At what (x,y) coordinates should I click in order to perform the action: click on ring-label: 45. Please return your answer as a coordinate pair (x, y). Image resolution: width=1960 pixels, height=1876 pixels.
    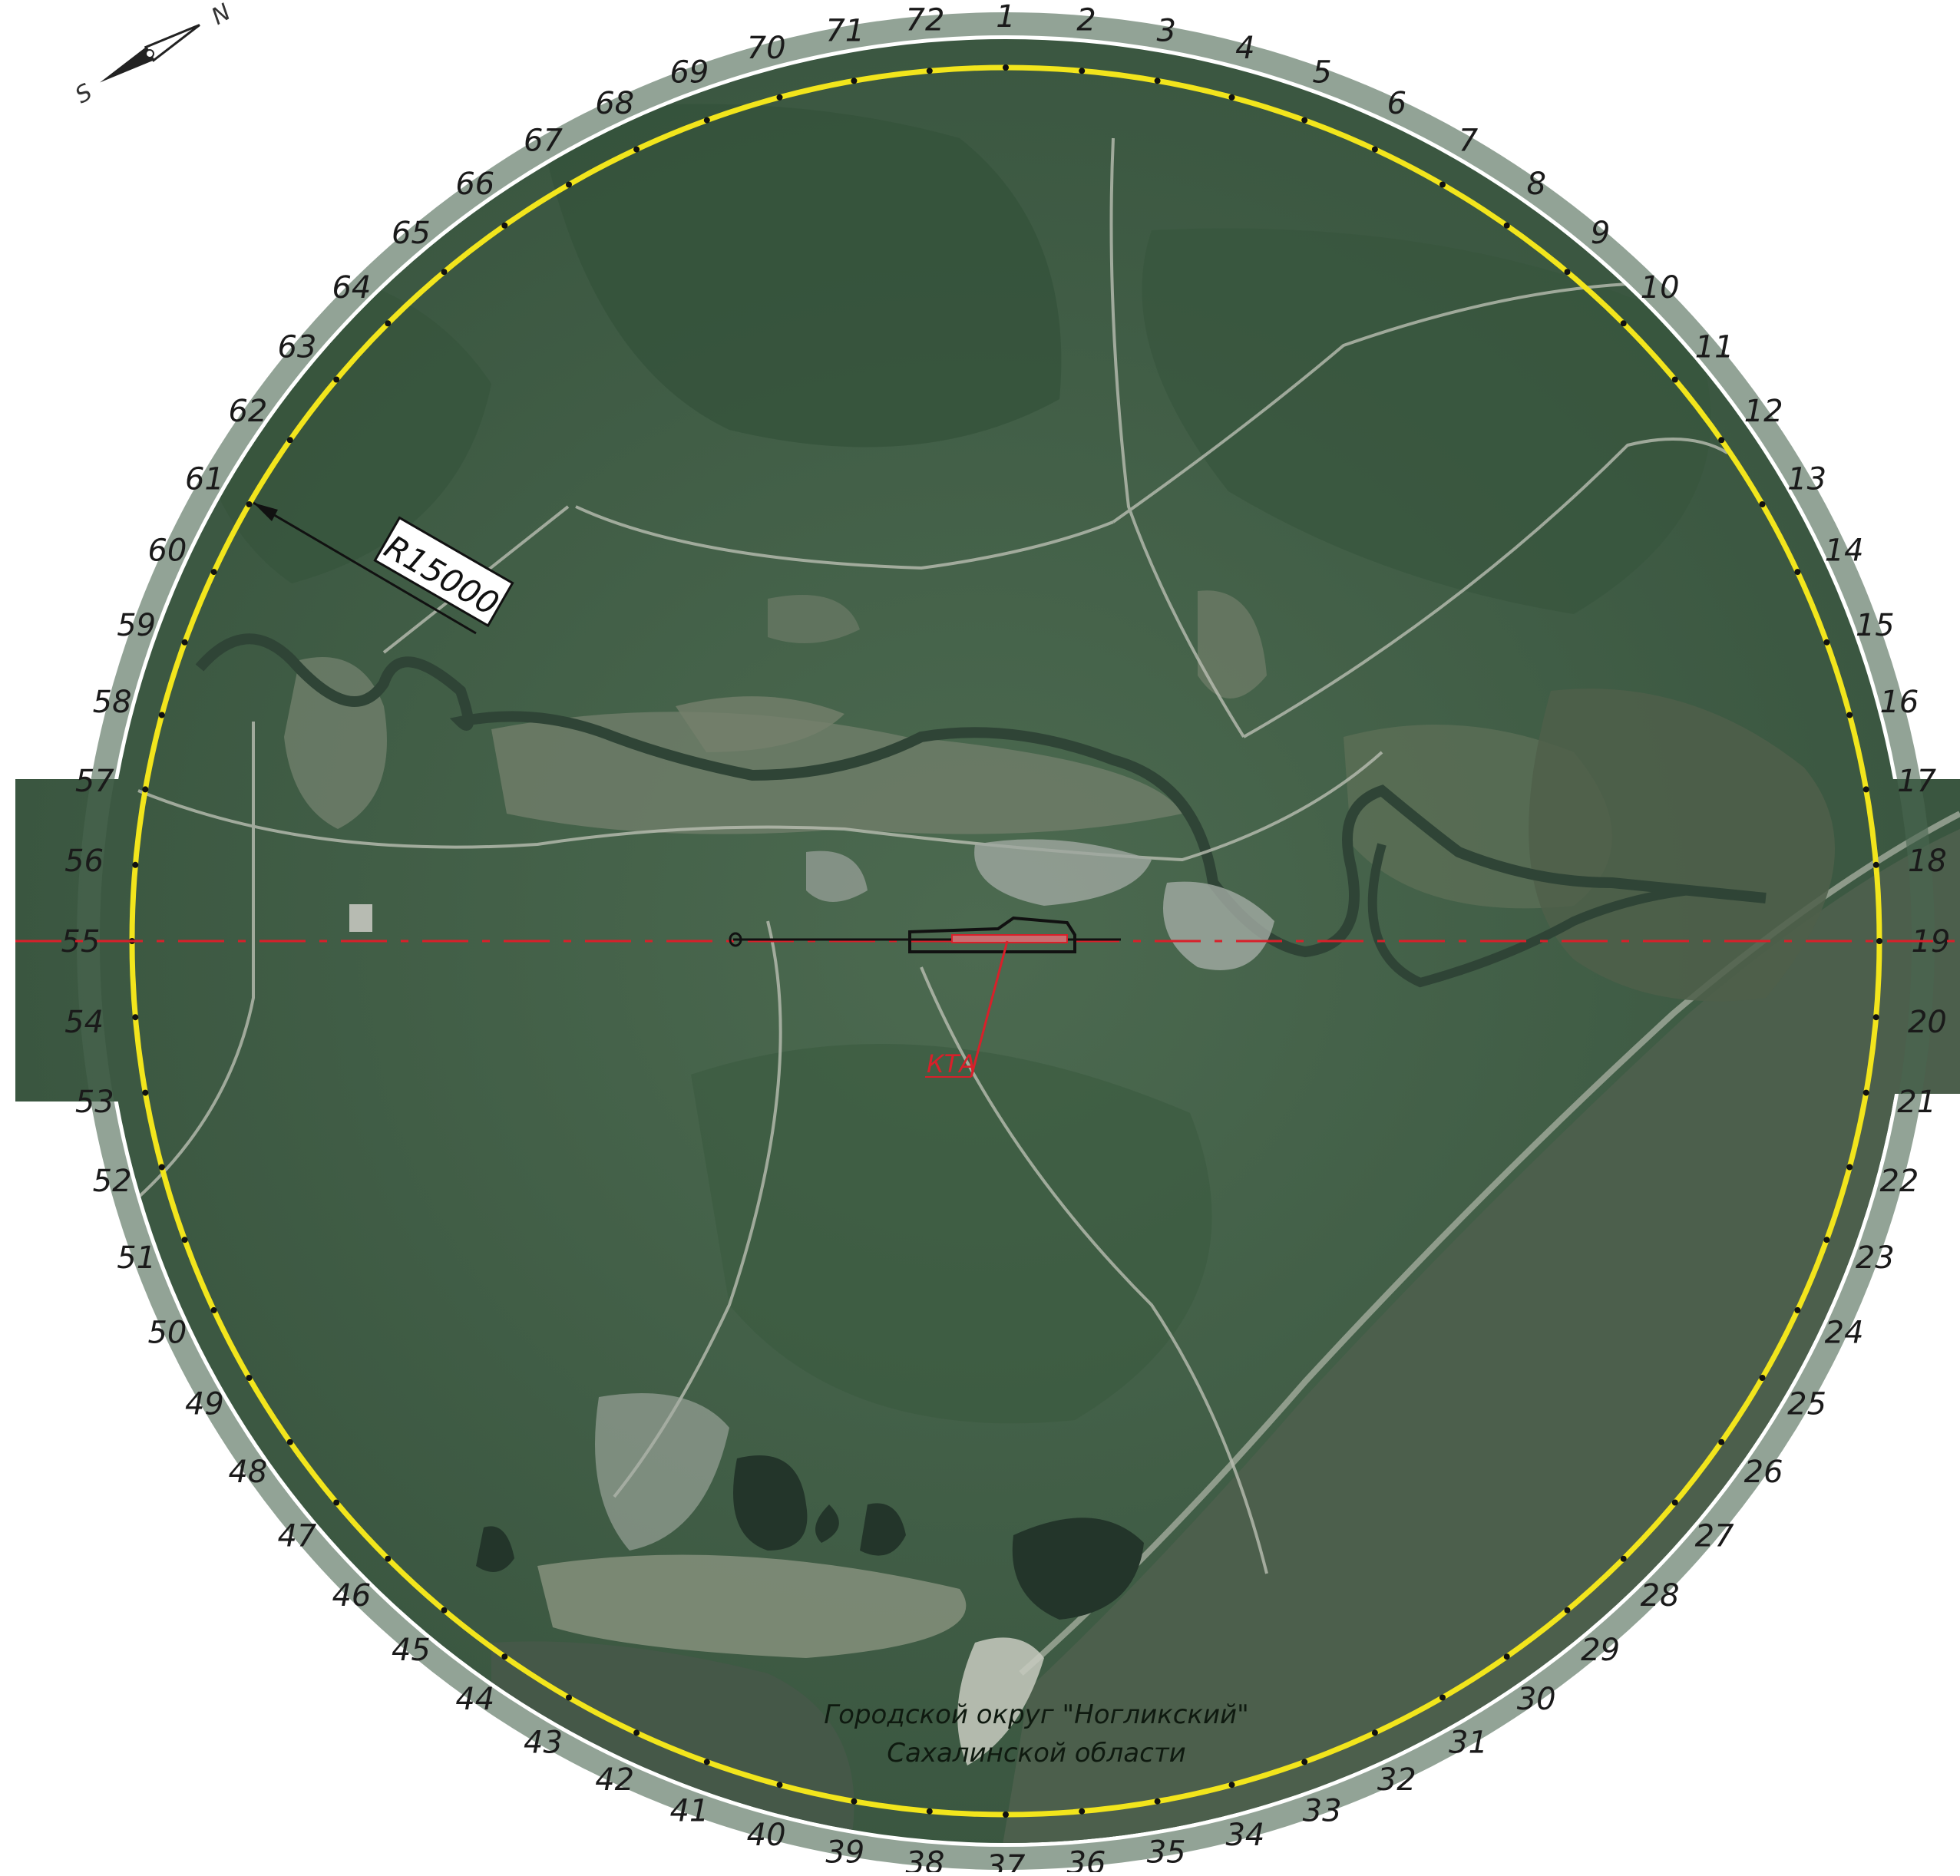
    Looking at the image, I should click on (411, 1650).